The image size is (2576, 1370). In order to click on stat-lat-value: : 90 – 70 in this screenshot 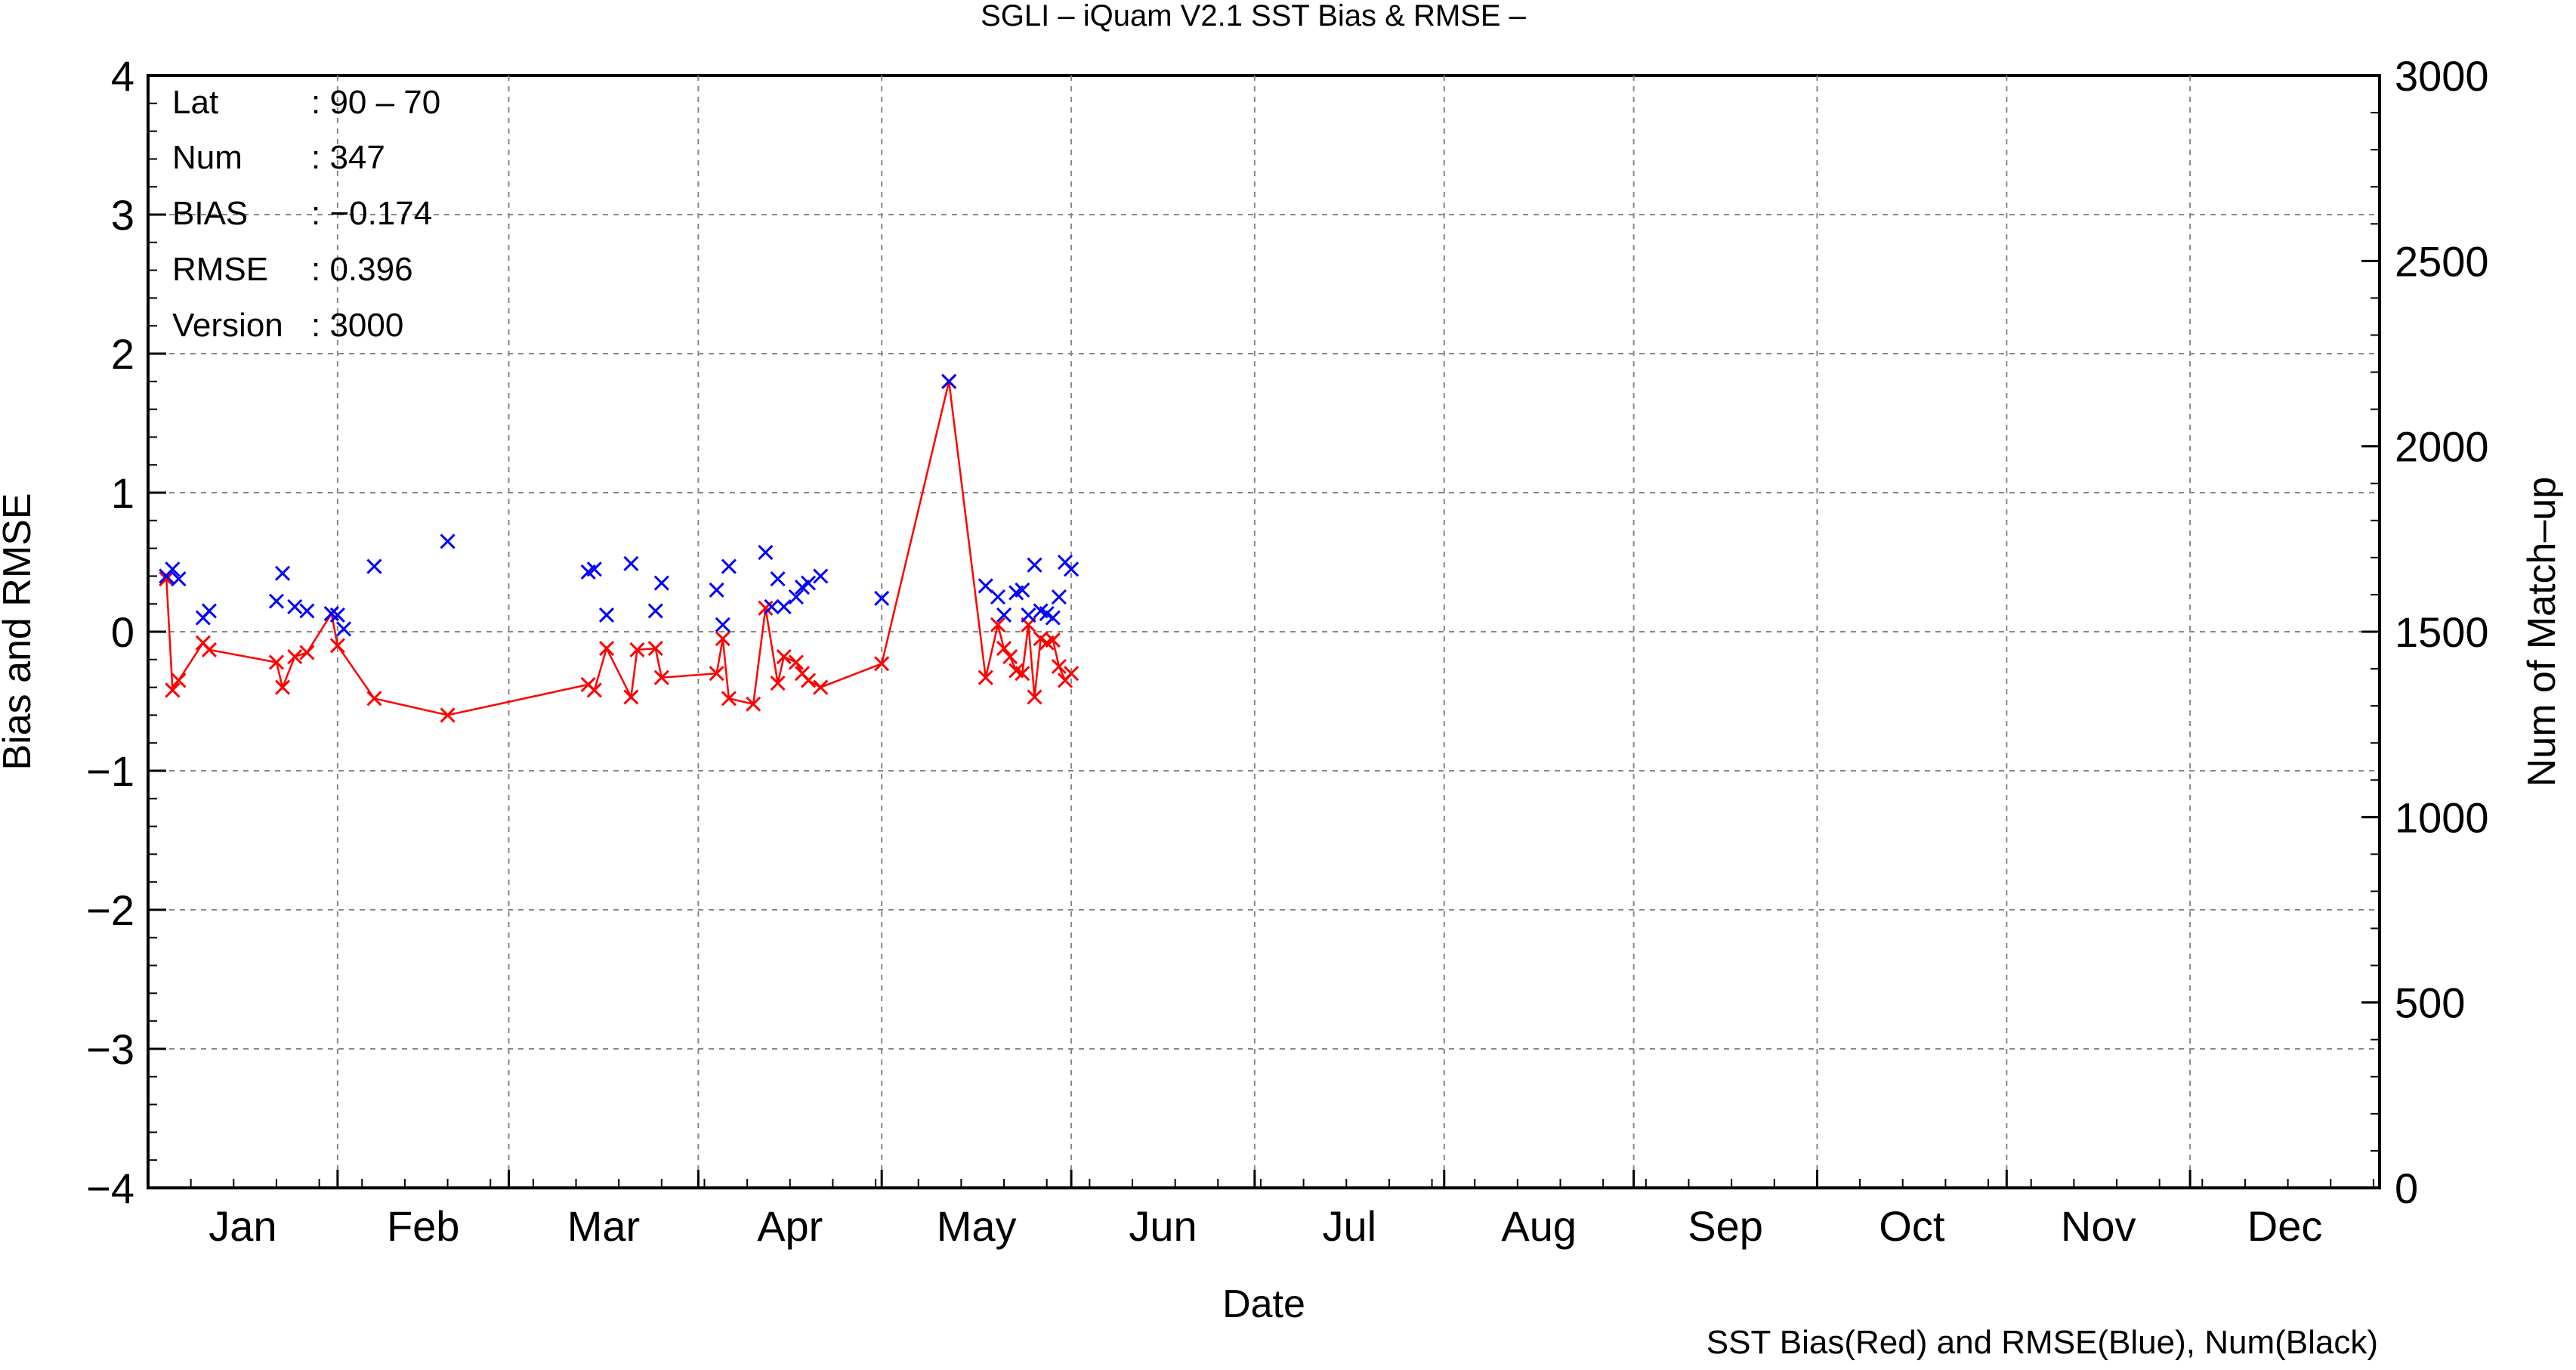, I will do `click(375, 102)`.